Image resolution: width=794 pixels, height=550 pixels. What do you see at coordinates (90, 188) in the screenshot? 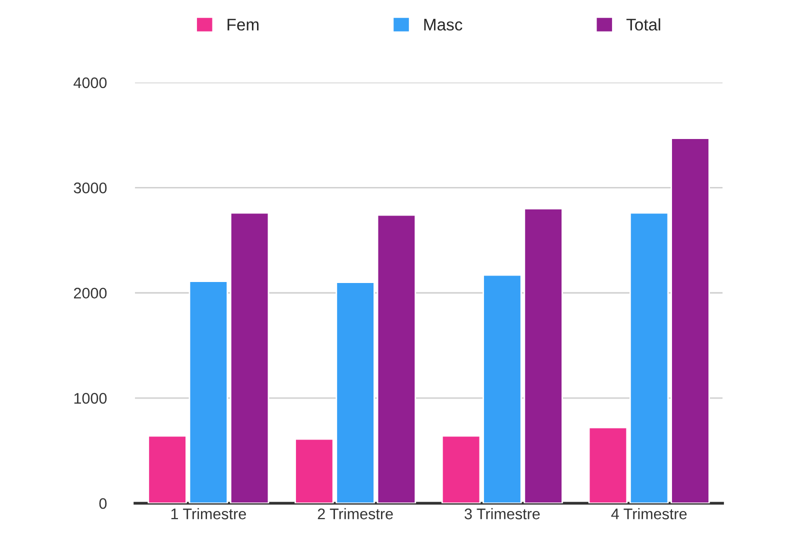
I see `y-tick-label: 3000` at bounding box center [90, 188].